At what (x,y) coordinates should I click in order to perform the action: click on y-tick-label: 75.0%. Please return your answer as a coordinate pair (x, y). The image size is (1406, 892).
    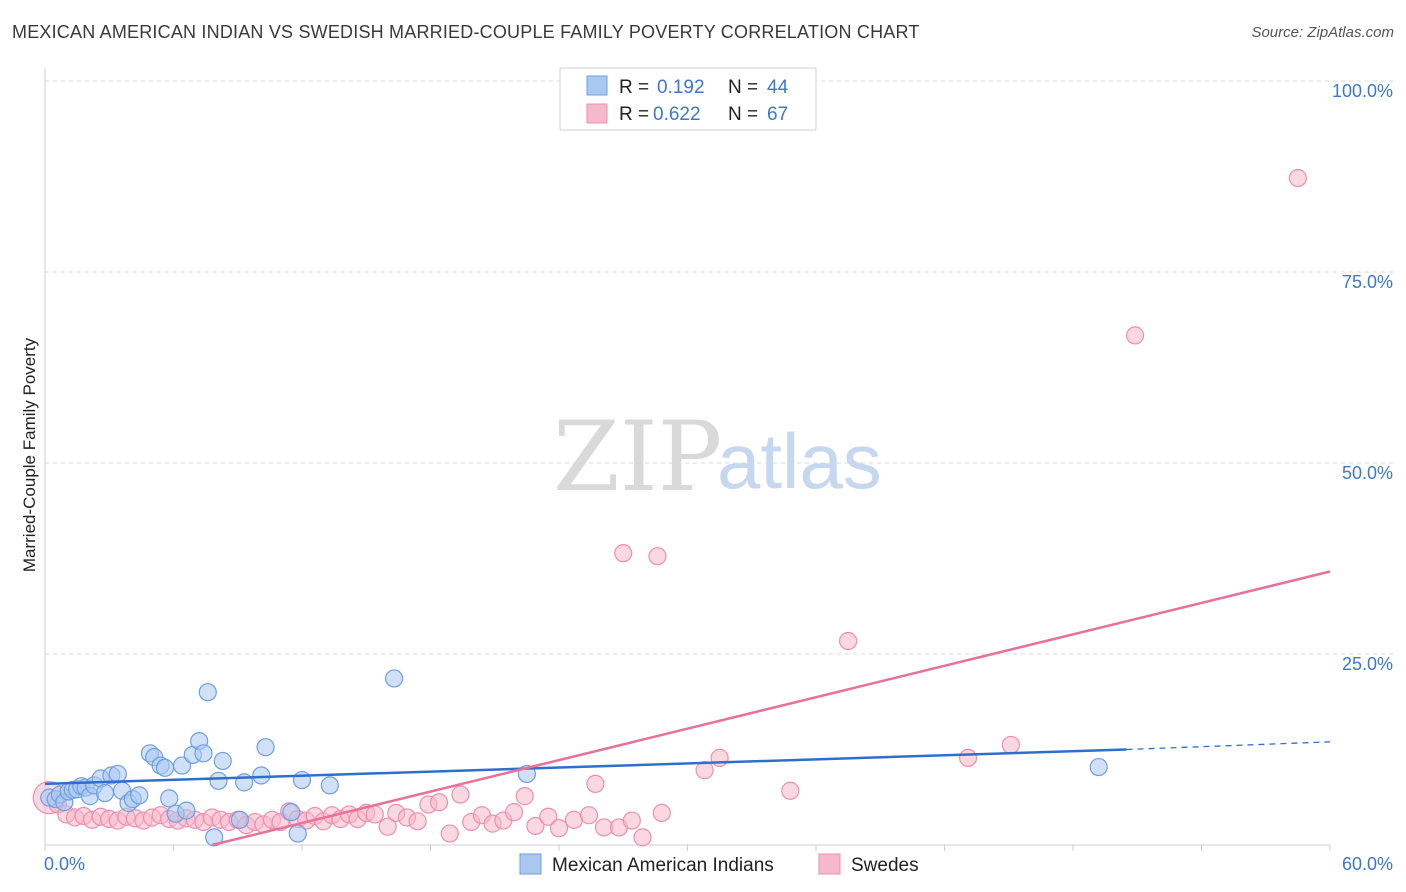
    Looking at the image, I should click on (1367, 282).